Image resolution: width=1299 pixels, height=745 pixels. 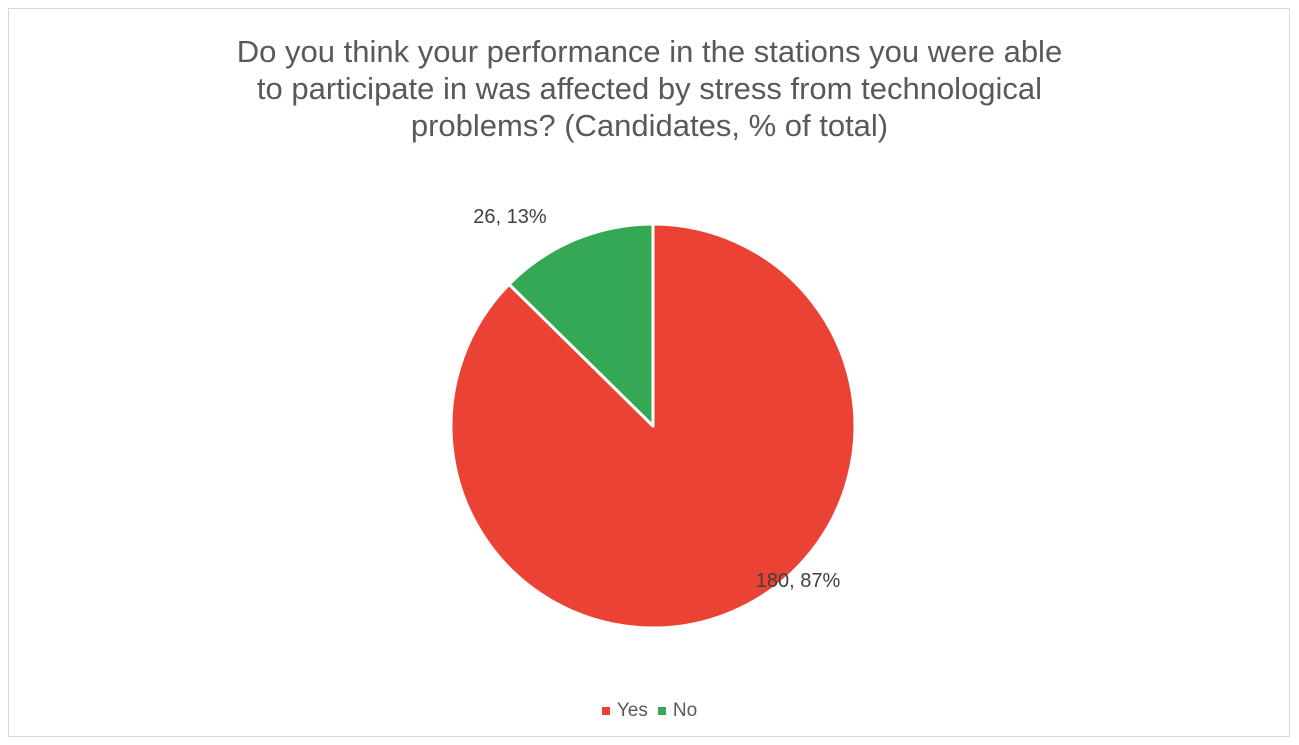 I want to click on legend-label-yes: Yes, so click(x=632, y=710).